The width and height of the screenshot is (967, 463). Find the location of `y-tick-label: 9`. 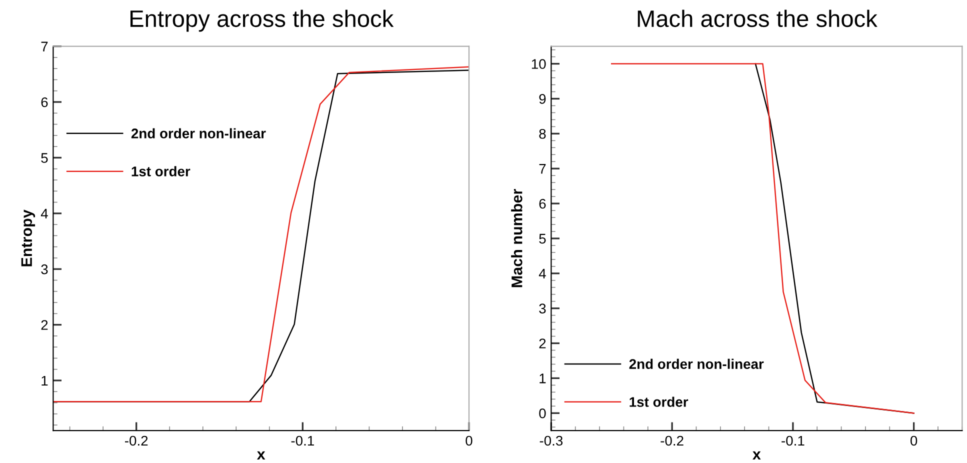

y-tick-label: 9 is located at coordinates (542, 99).